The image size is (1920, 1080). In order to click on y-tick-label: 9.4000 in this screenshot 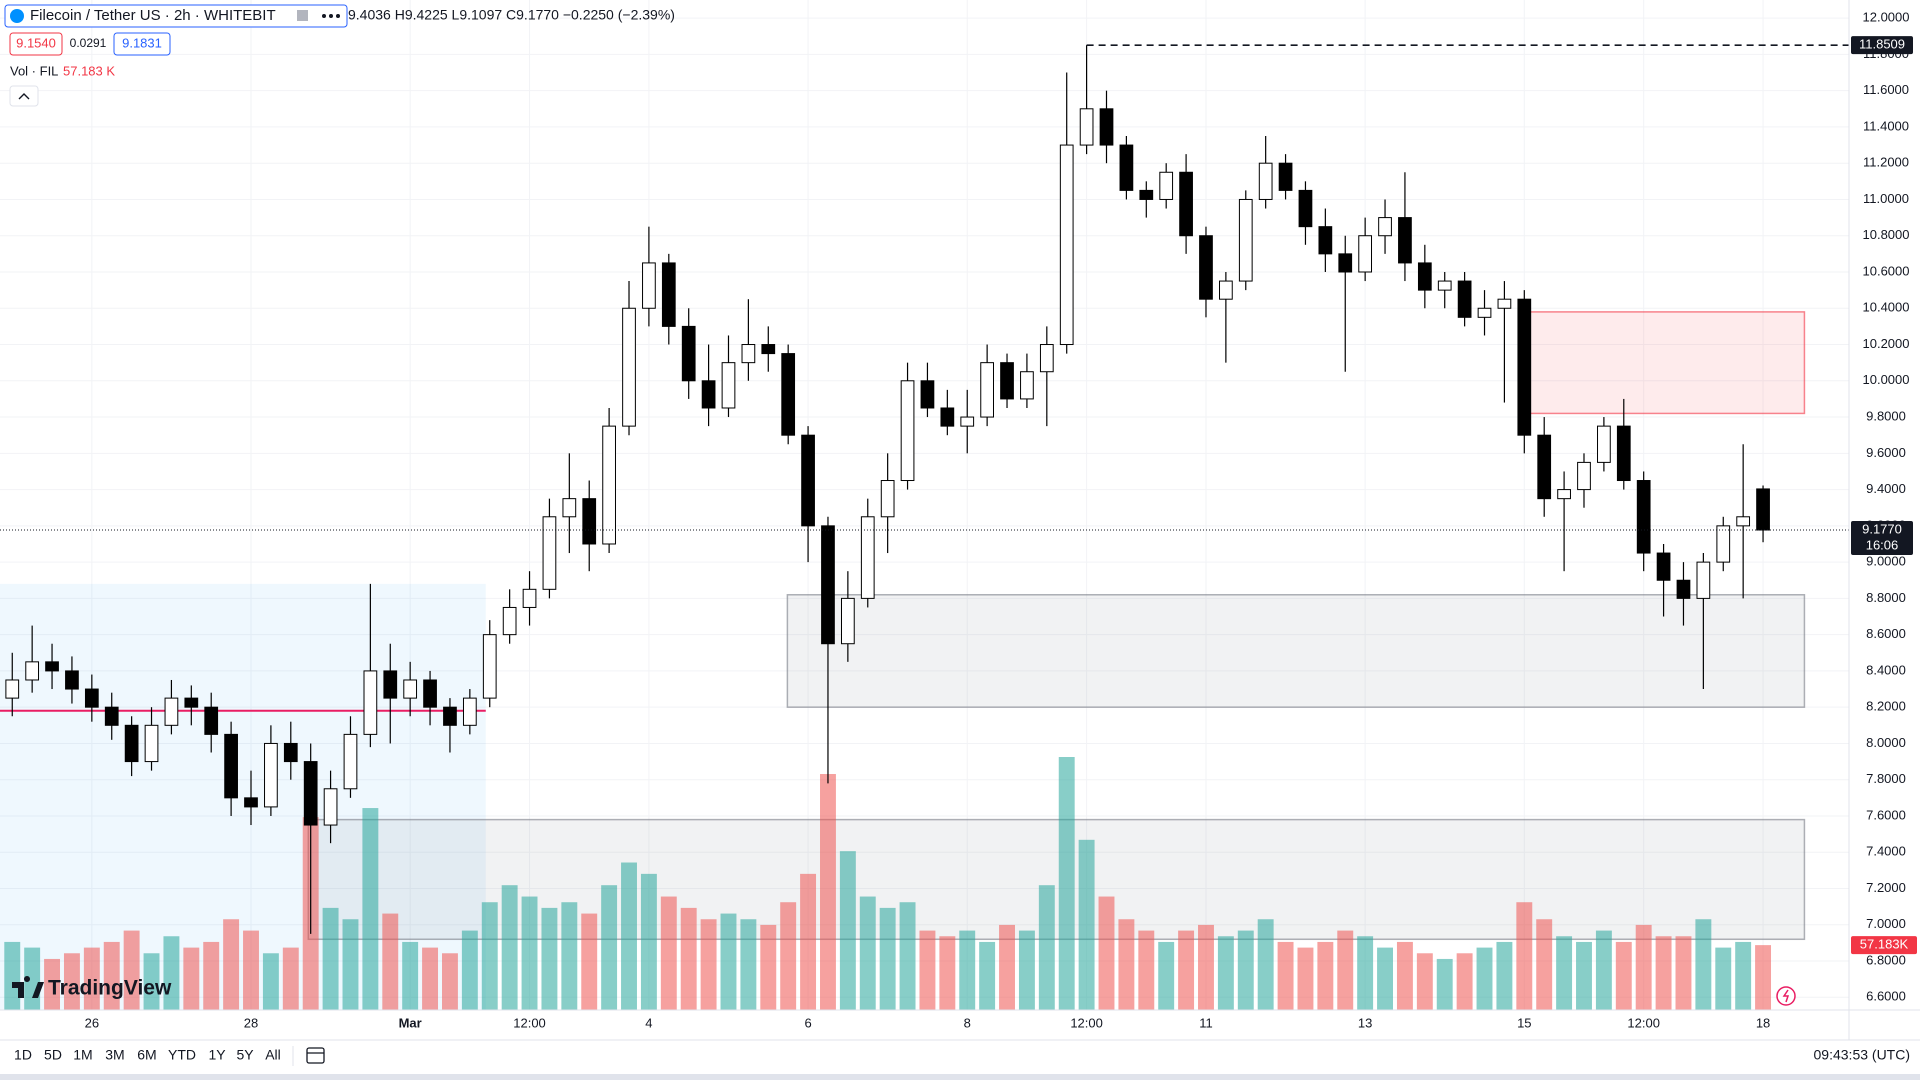, I will do `click(1886, 488)`.